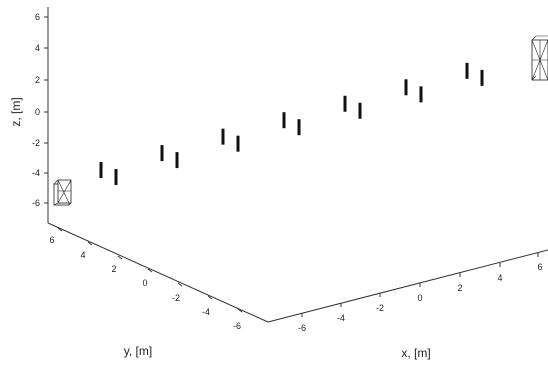  Describe the element at coordinates (37, 48) in the screenshot. I see `z-tick-label: 4` at that location.